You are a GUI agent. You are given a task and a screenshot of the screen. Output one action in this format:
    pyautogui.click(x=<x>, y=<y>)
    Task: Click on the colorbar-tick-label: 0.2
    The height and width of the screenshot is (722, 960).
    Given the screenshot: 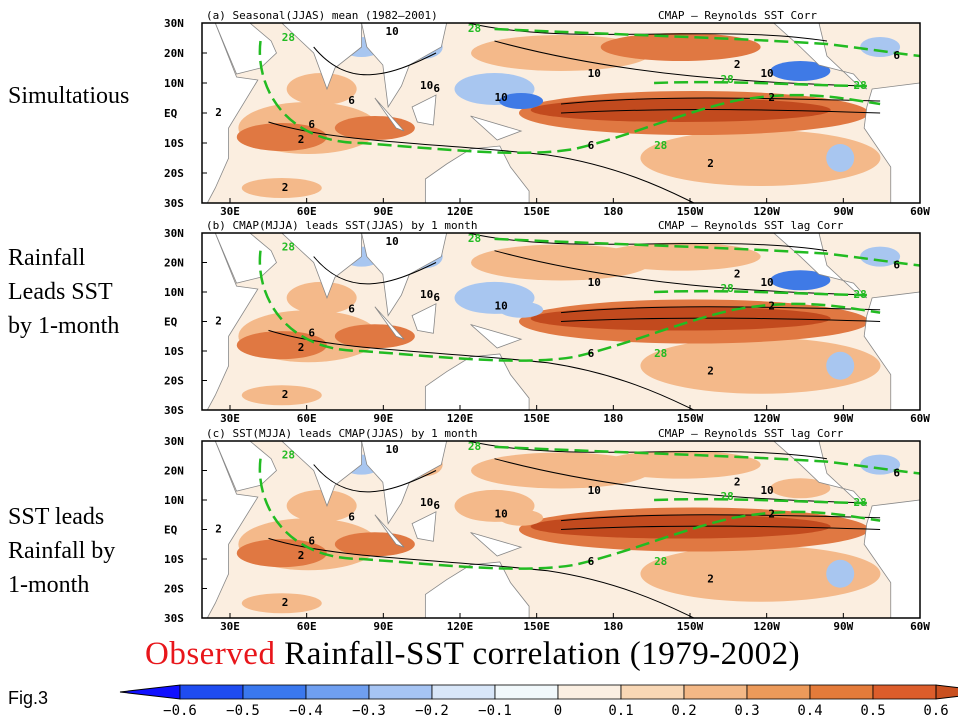 What is the action you would take?
    pyautogui.click(x=683, y=711)
    